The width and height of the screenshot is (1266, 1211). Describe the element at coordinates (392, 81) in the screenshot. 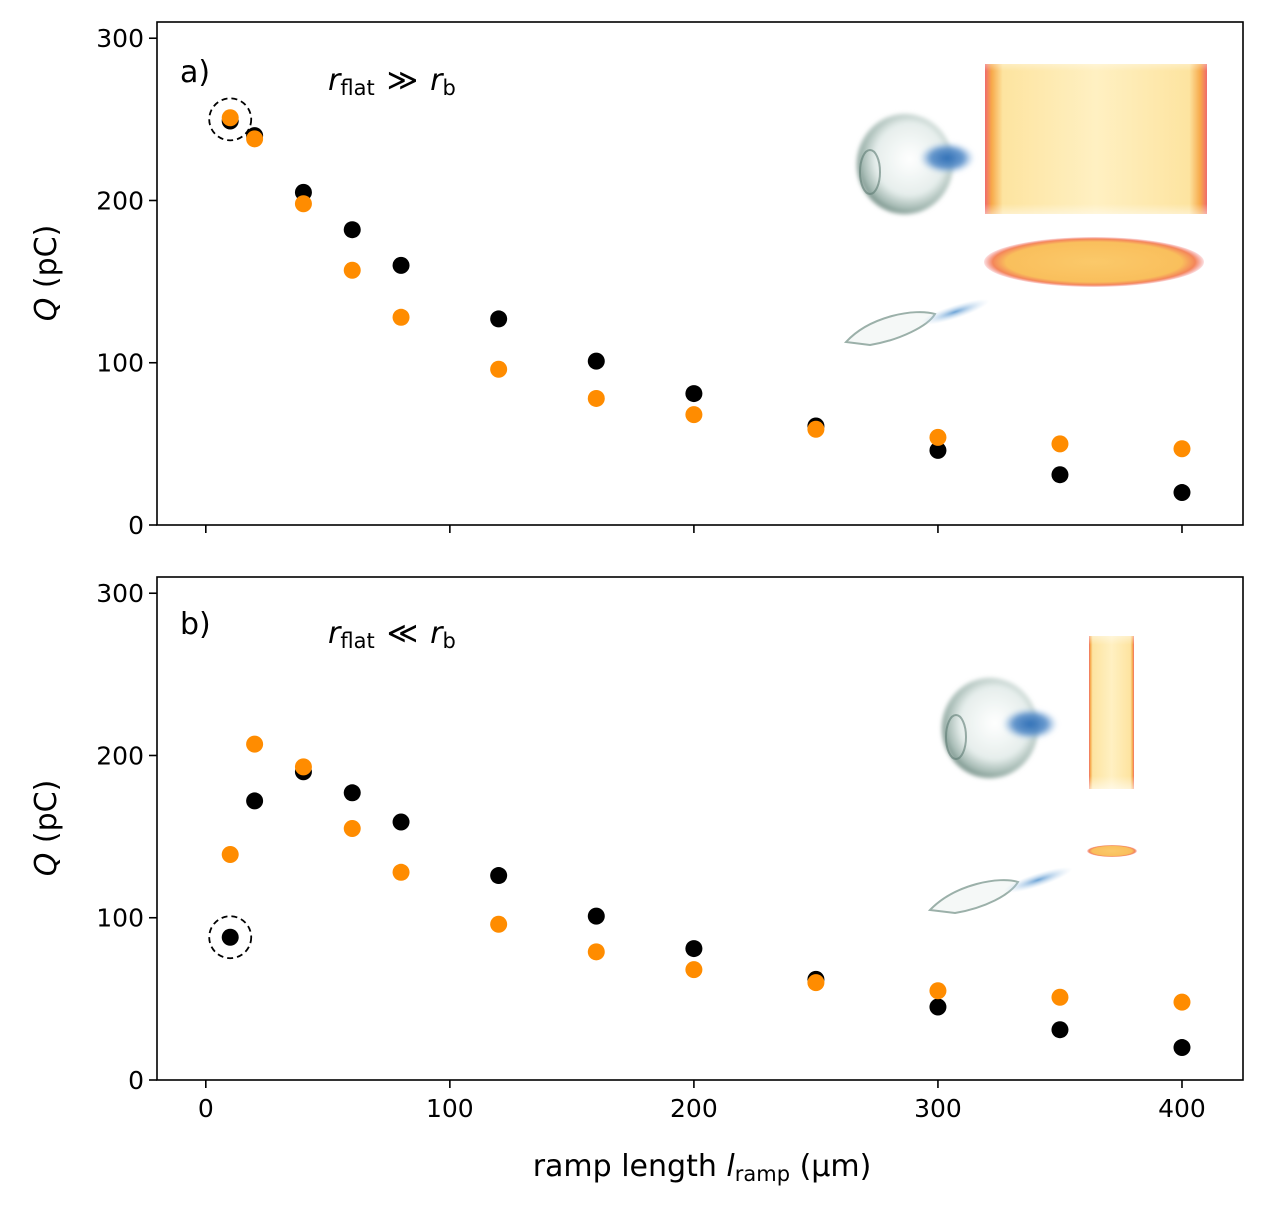

I see `annotation-relation: rflat ≫ rb` at that location.